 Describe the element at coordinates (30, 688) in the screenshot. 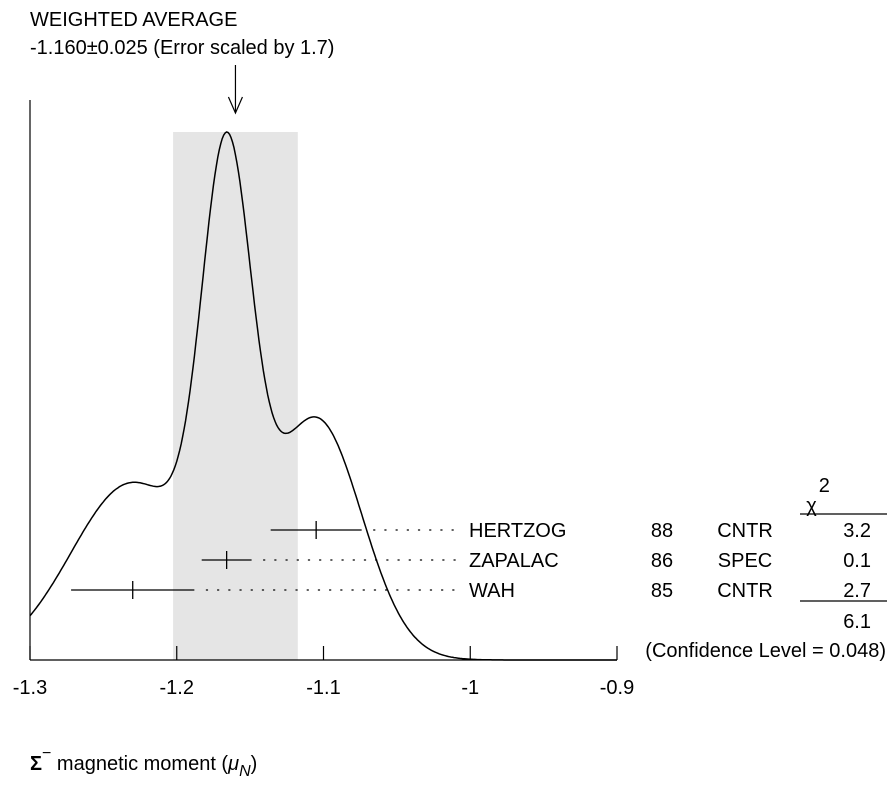

I see `x-tick-label: -1.3` at that location.